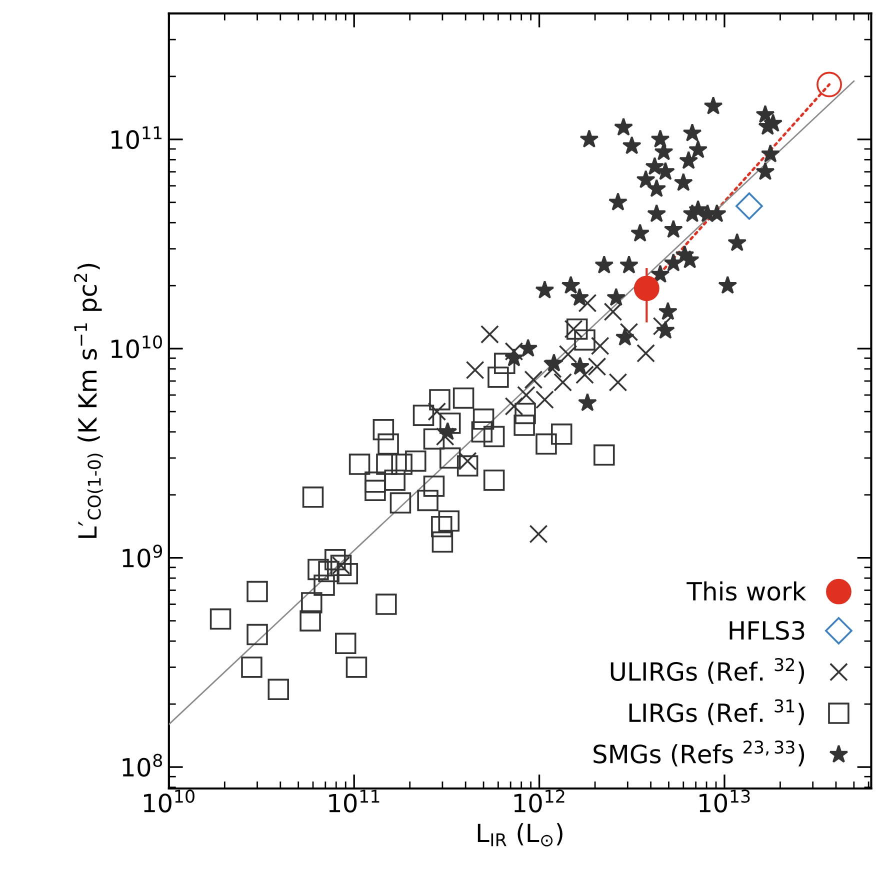 The height and width of the screenshot is (896, 889). Describe the element at coordinates (354, 801) in the screenshot. I see `x-tick-label: 10$^{11}$` at that location.